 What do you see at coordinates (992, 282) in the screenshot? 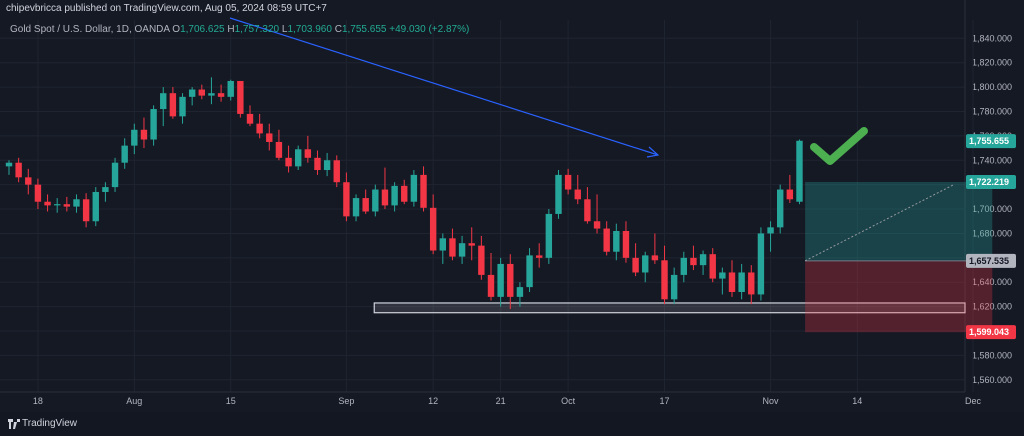
I see `y-tick-label: 1,640.000` at bounding box center [992, 282].